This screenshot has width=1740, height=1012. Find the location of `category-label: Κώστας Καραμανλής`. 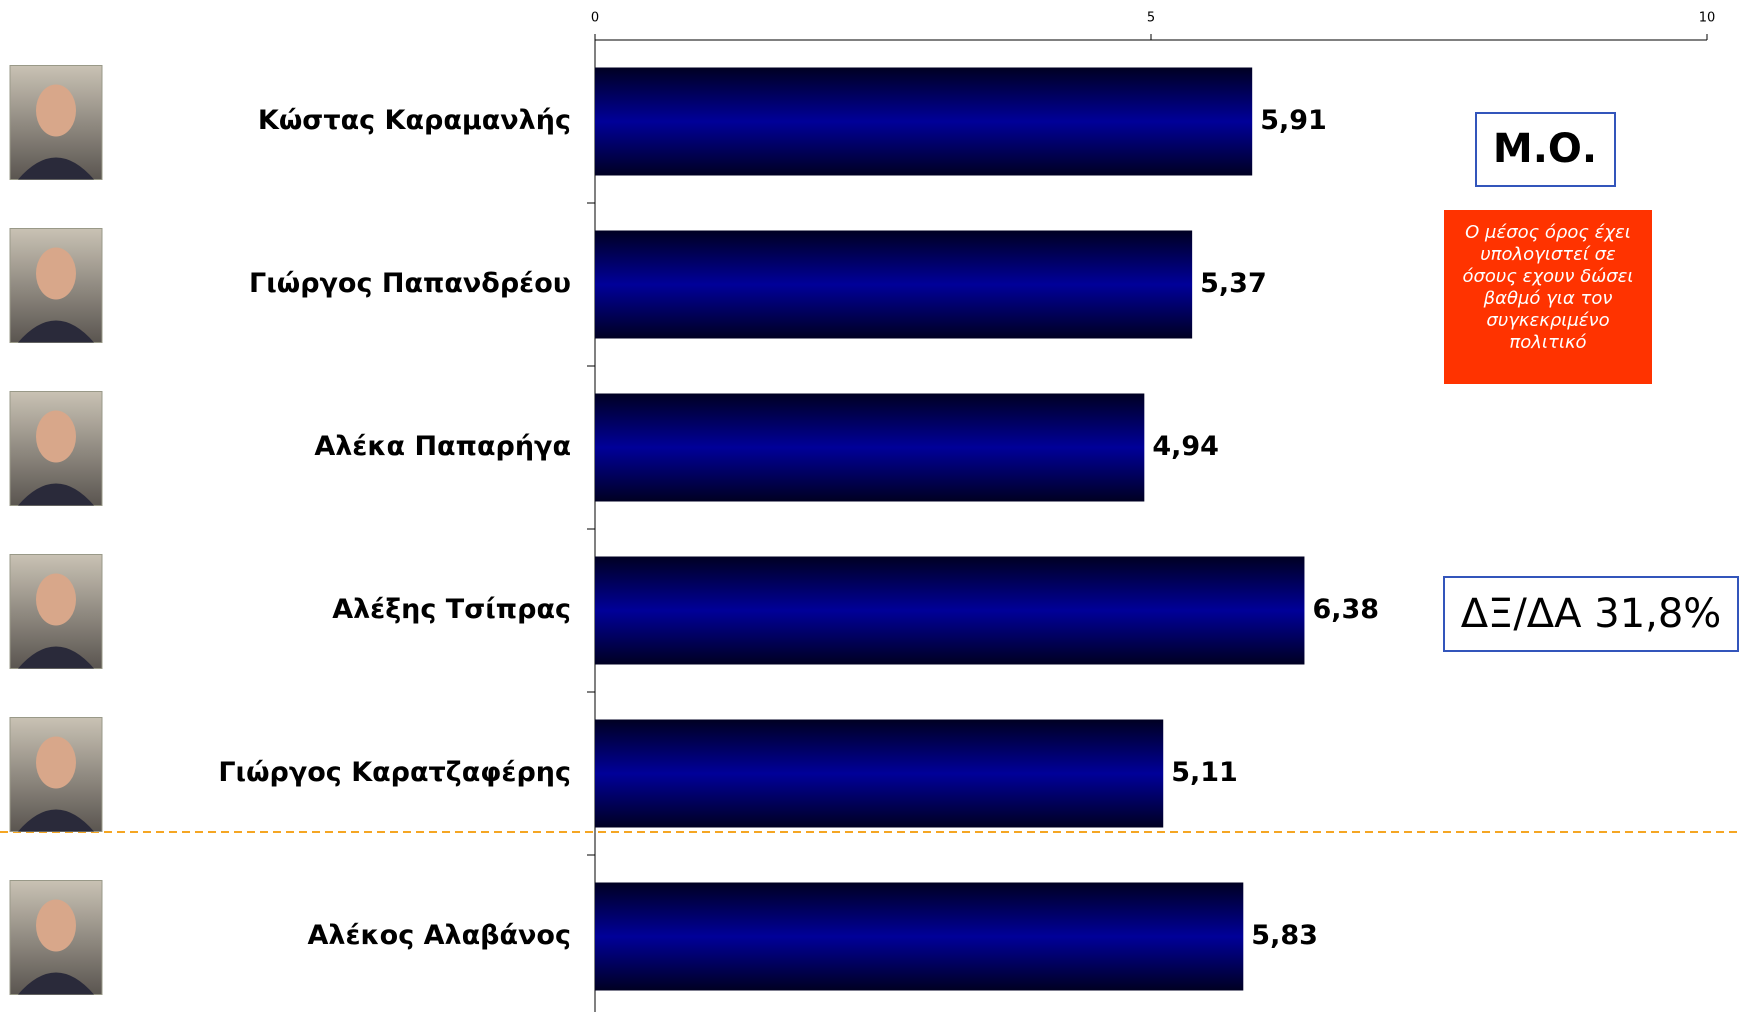

category-label: Κώστας Καραμανλής is located at coordinates (414, 120).